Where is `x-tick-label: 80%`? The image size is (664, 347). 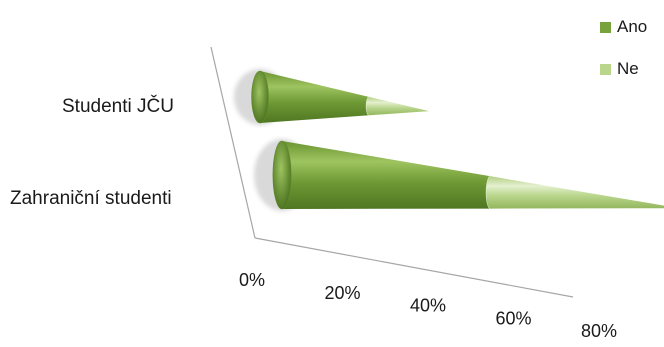
x-tick-label: 80% is located at coordinates (599, 331).